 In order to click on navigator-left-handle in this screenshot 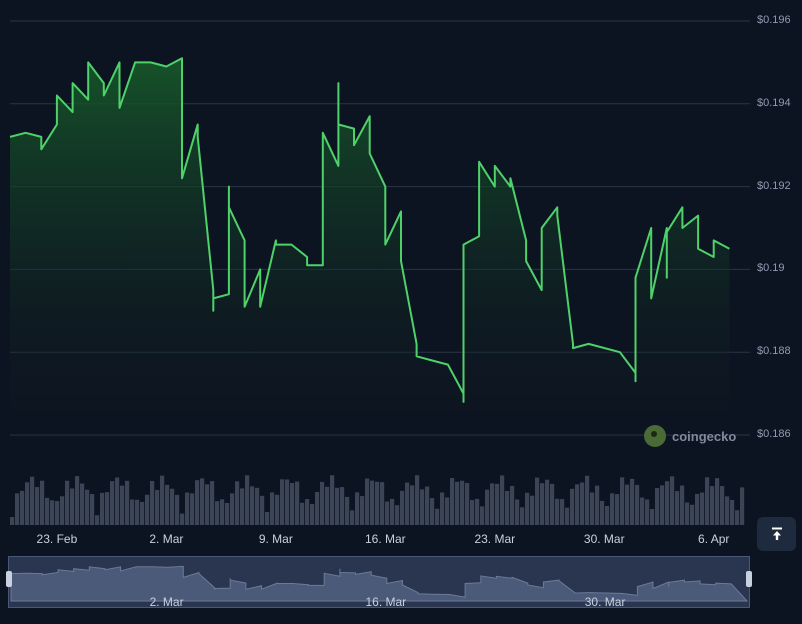, I will do `click(9, 579)`.